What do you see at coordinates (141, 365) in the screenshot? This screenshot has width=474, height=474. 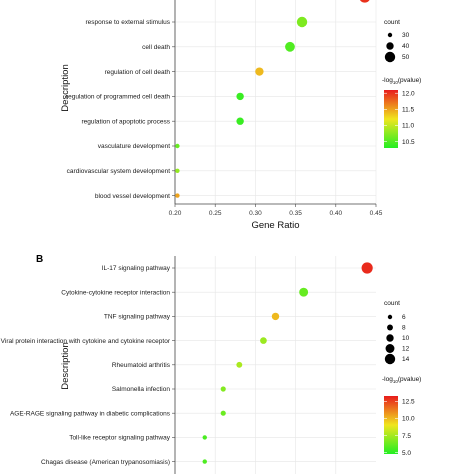 I see `category-label: Rheumatoid arthritis` at bounding box center [141, 365].